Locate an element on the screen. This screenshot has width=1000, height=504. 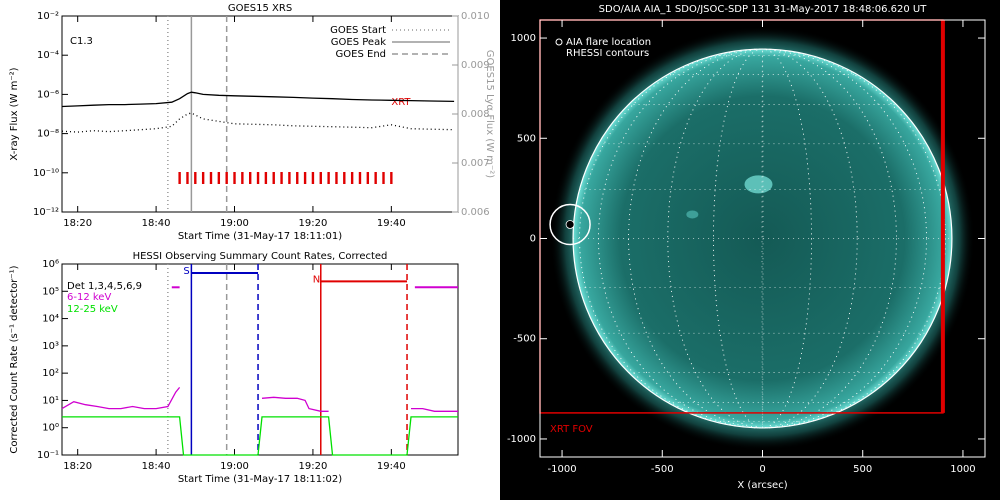
y2-tick-label: 0.006 is located at coordinates (475, 212).